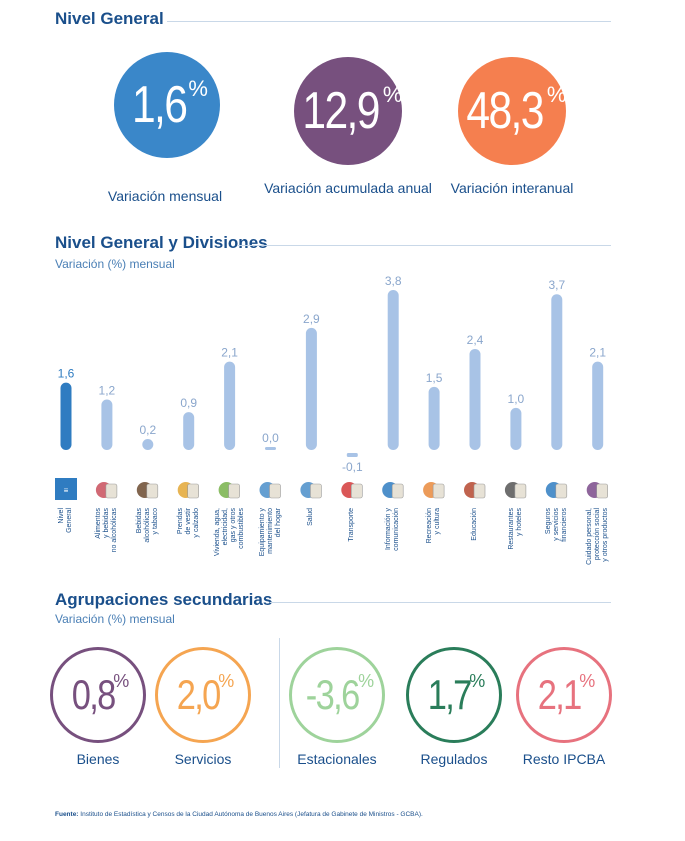 This screenshot has width=685, height=841. Describe the element at coordinates (311, 517) in the screenshot. I see `category-label: Salud` at that location.